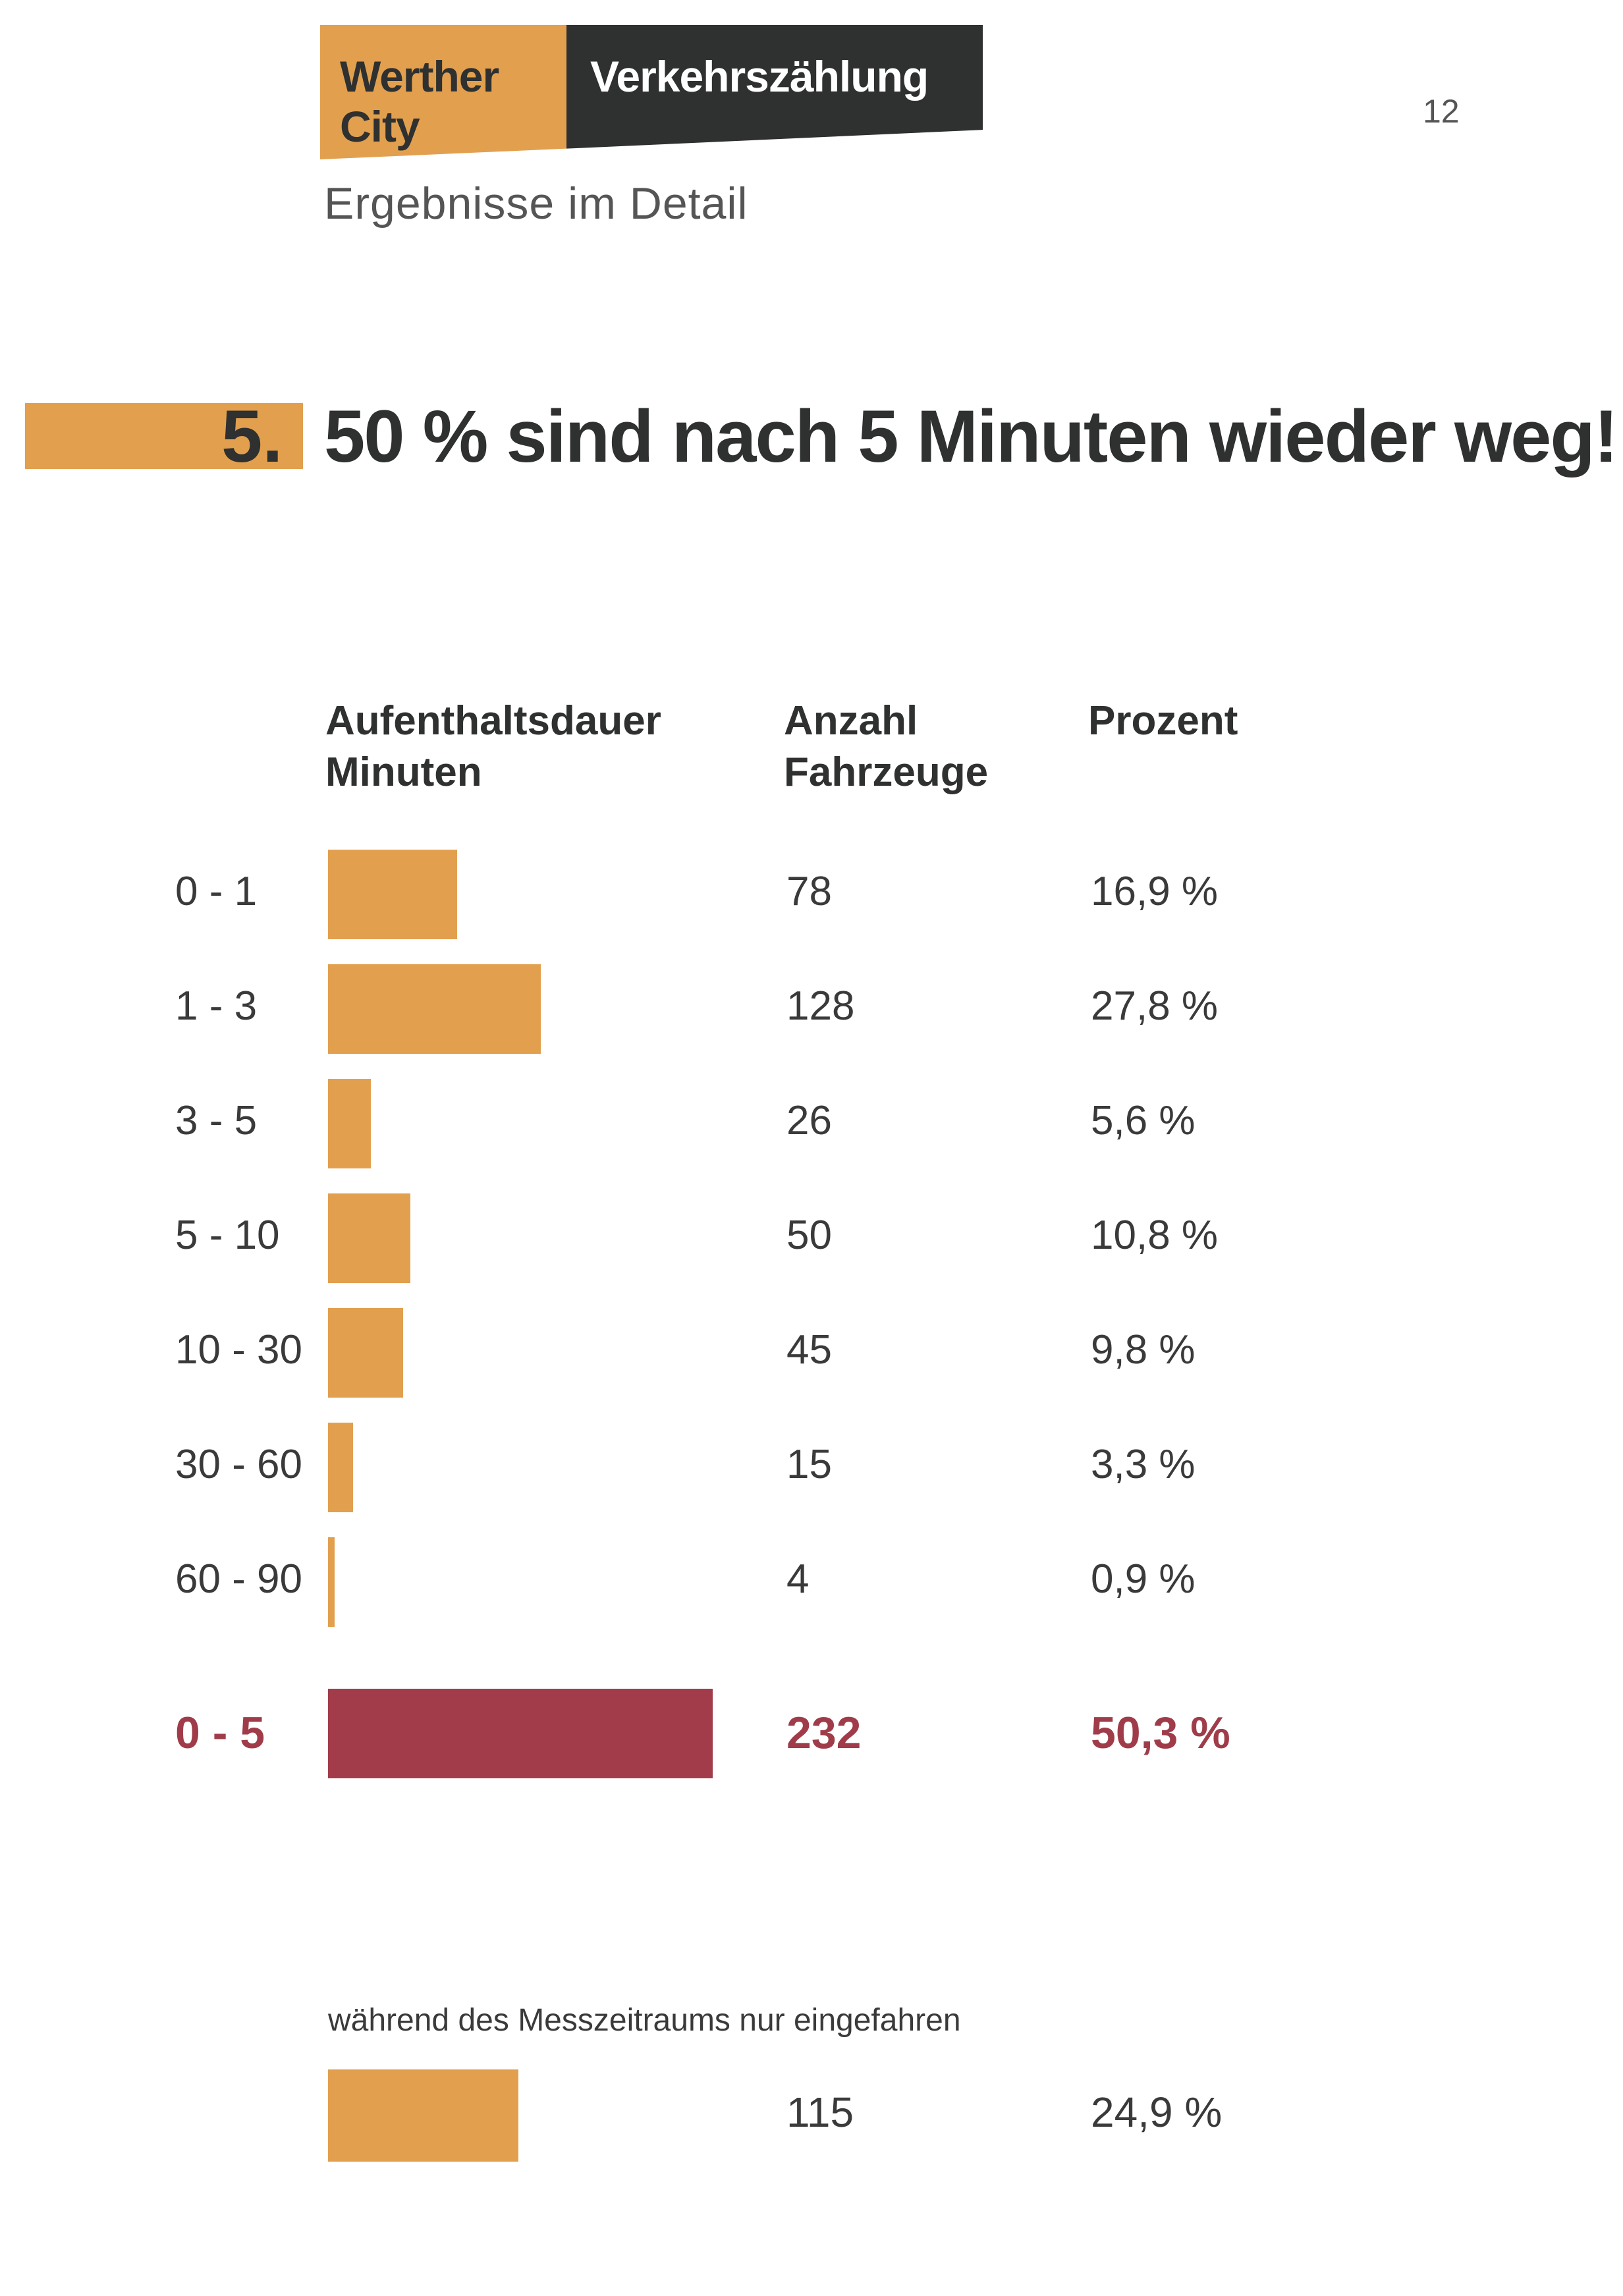 This screenshot has width=1623, height=2296. What do you see at coordinates (798, 1579) in the screenshot?
I see `row-count: 4` at bounding box center [798, 1579].